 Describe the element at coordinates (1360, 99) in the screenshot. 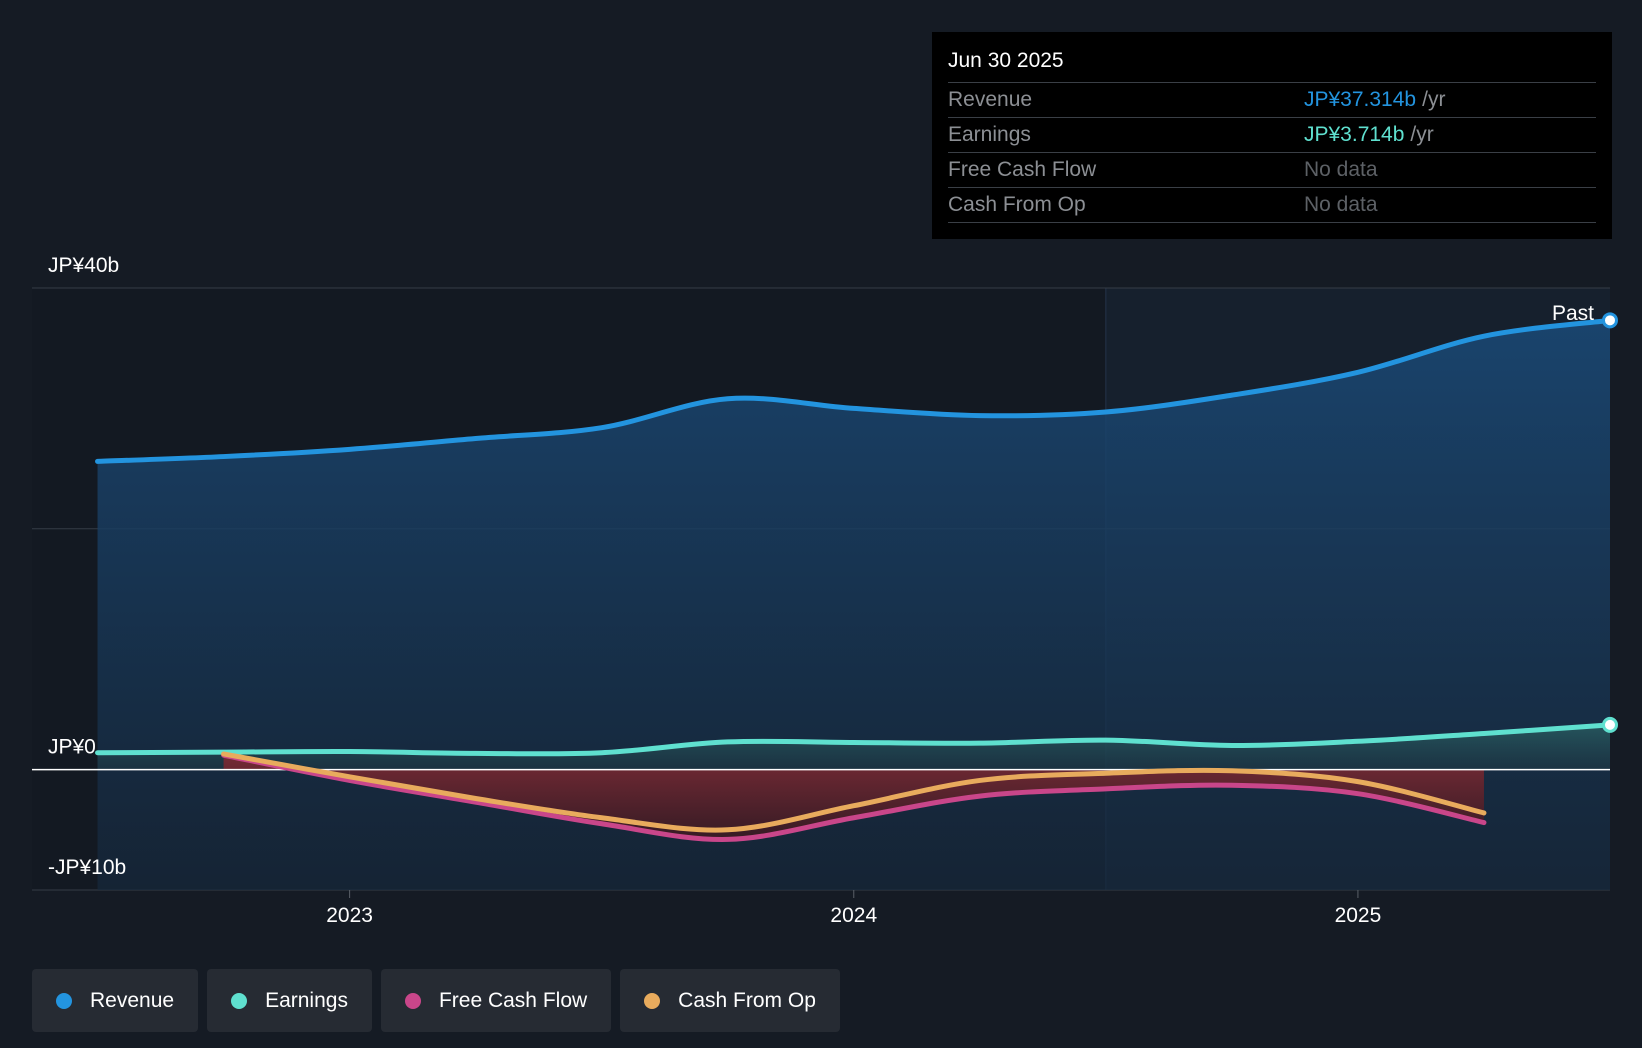

I see `tooltip-value-revenue: JP¥37.314b` at that location.